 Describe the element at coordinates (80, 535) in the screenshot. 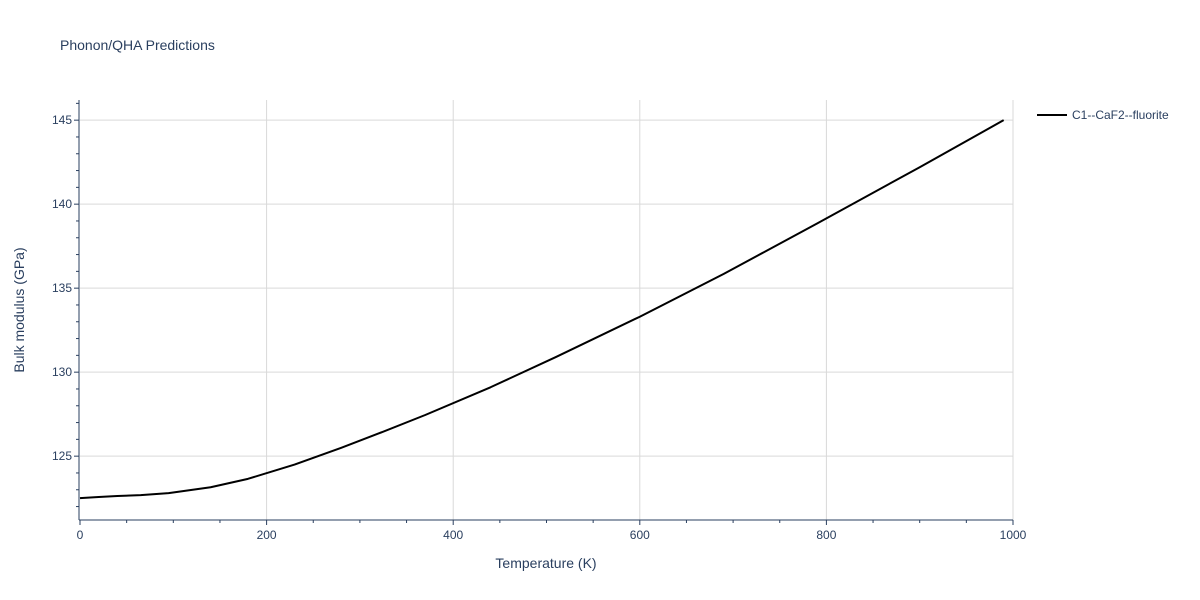

I see `x-tick-label: 0` at that location.